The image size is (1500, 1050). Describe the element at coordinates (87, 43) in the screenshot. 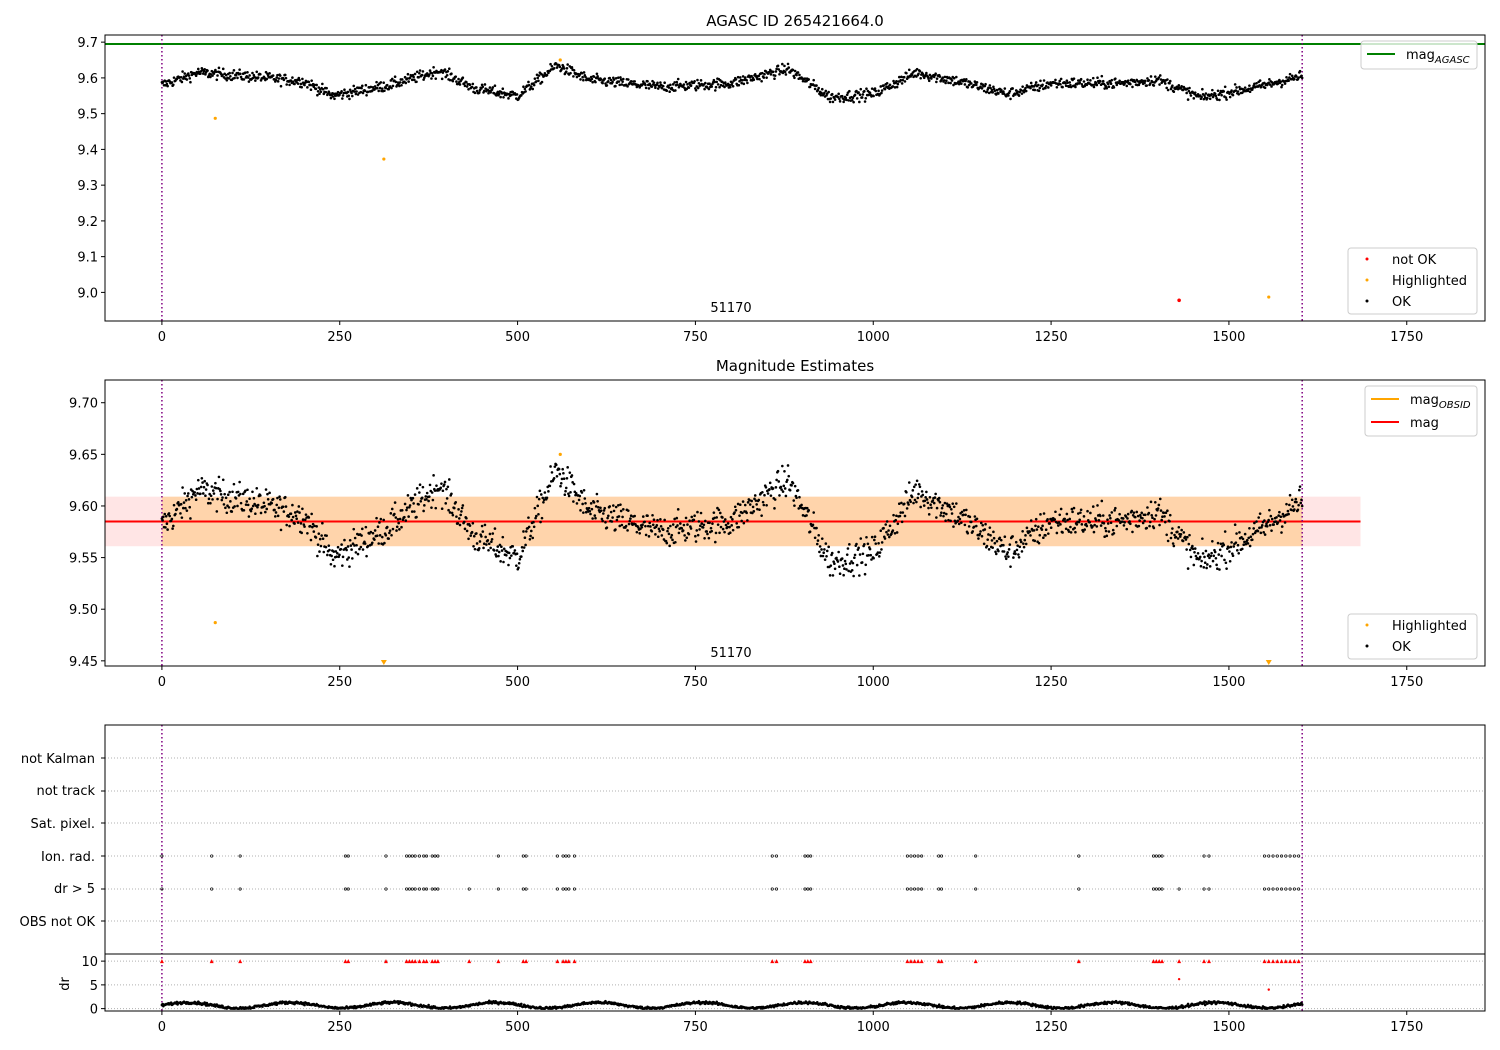

I see `p1-ytick-label: 9.7` at that location.